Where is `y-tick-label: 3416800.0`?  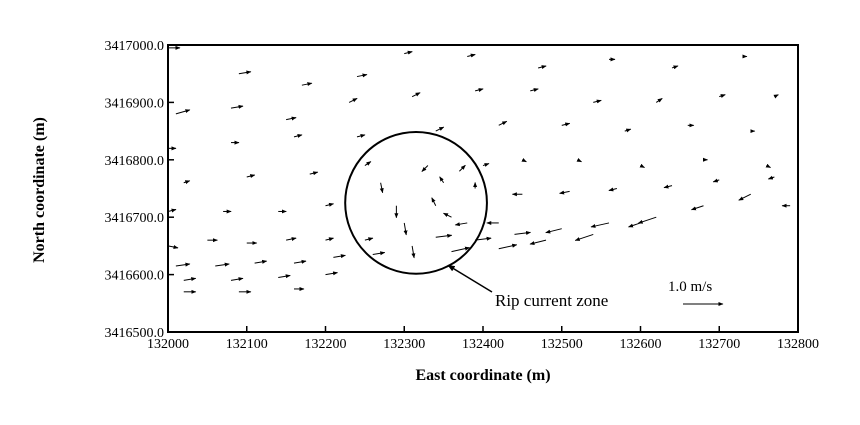
y-tick-label: 3416800.0 is located at coordinates (135, 161).